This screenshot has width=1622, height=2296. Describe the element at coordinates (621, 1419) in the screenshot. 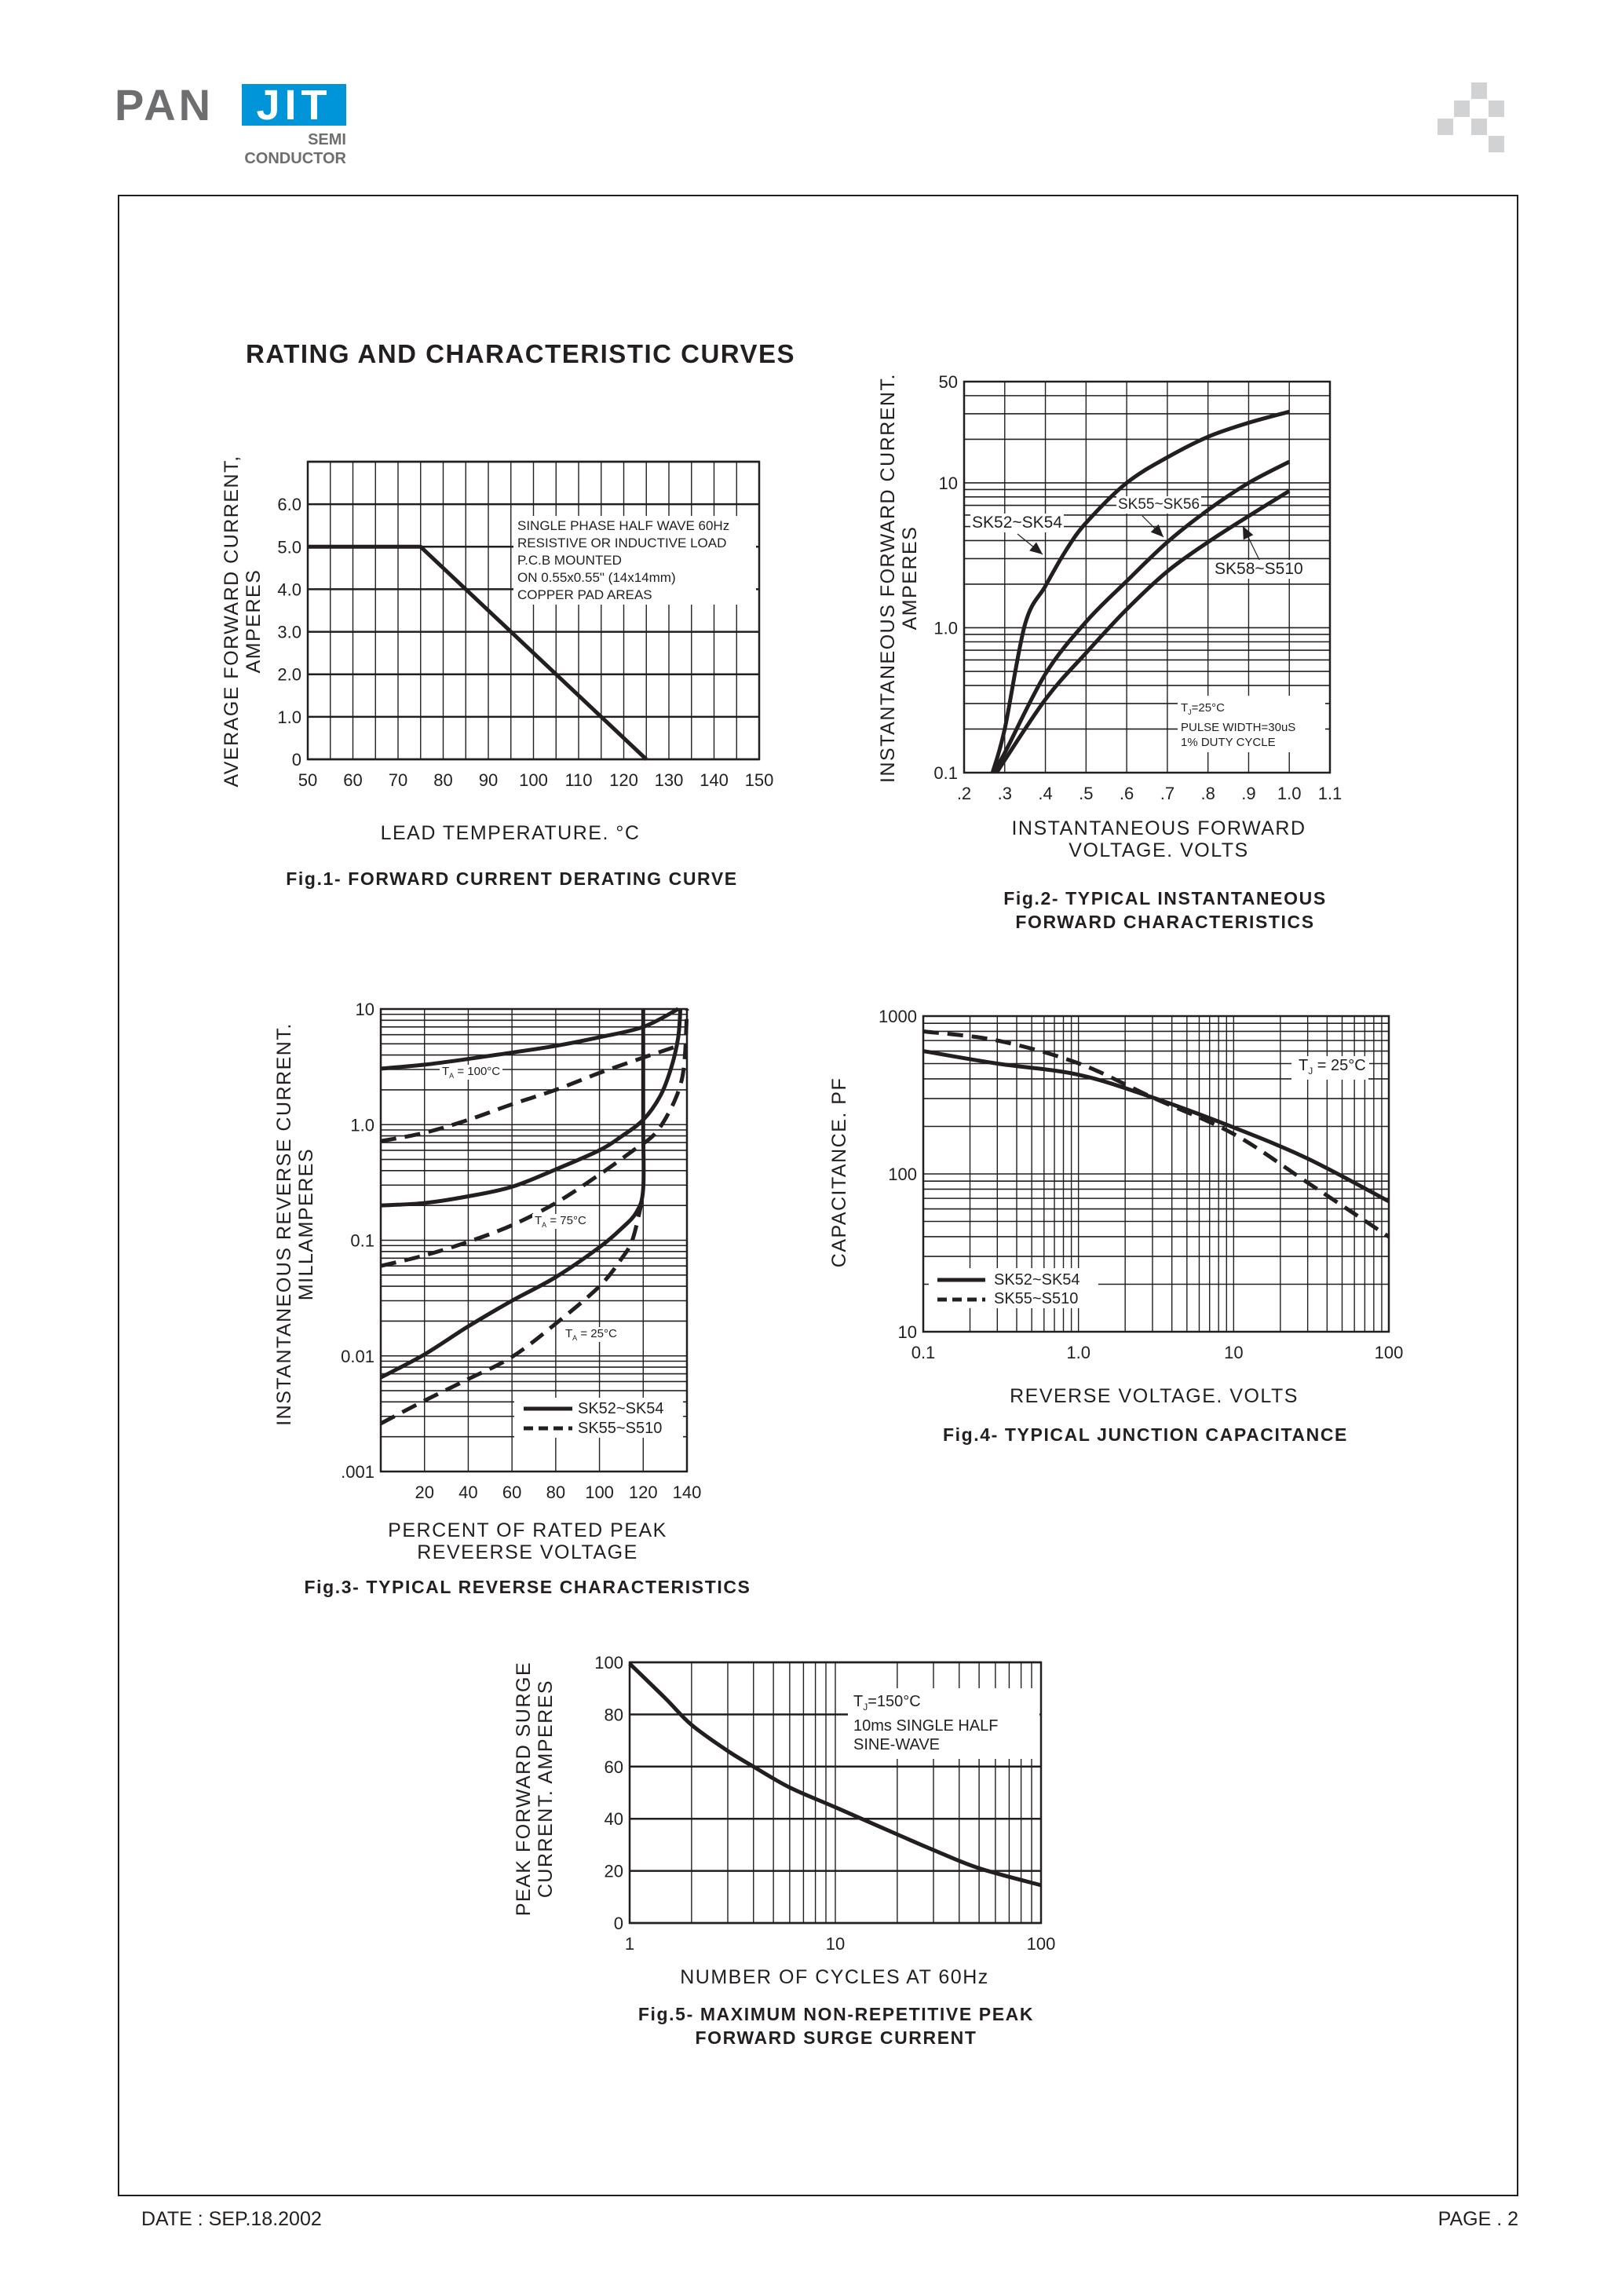

I see `fig3-legend: SK52~SK54 SK55~S510` at that location.